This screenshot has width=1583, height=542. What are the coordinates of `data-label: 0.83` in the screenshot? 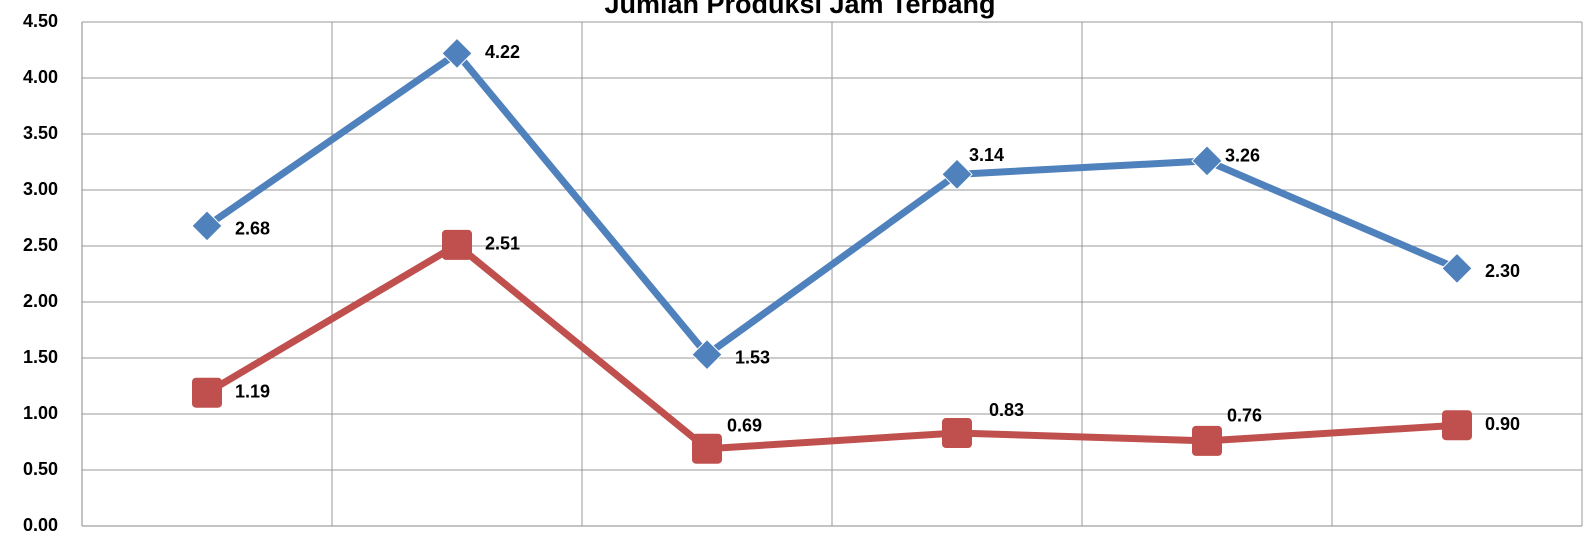 It's located at (1006, 410).